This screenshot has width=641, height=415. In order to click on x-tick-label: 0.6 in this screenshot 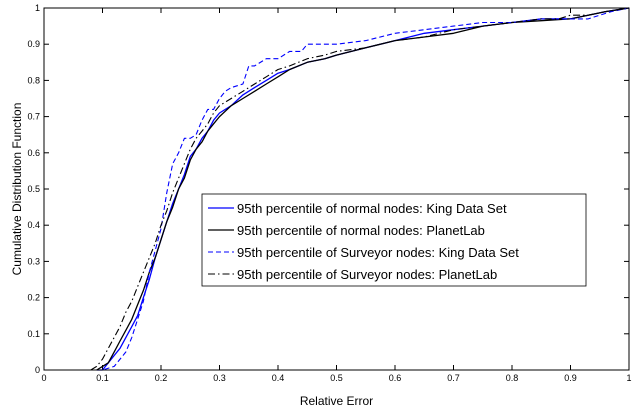, I will do `click(395, 378)`.